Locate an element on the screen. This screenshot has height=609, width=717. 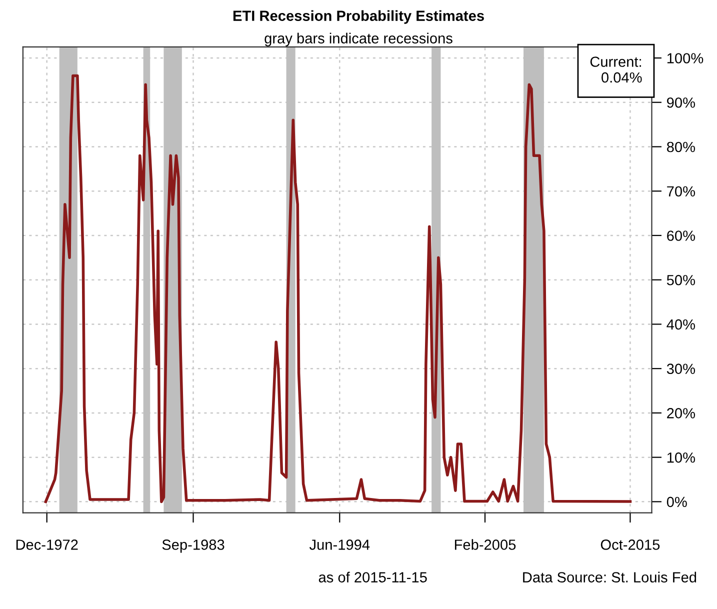
x-tick-label: Feb-2005 is located at coordinates (485, 544).